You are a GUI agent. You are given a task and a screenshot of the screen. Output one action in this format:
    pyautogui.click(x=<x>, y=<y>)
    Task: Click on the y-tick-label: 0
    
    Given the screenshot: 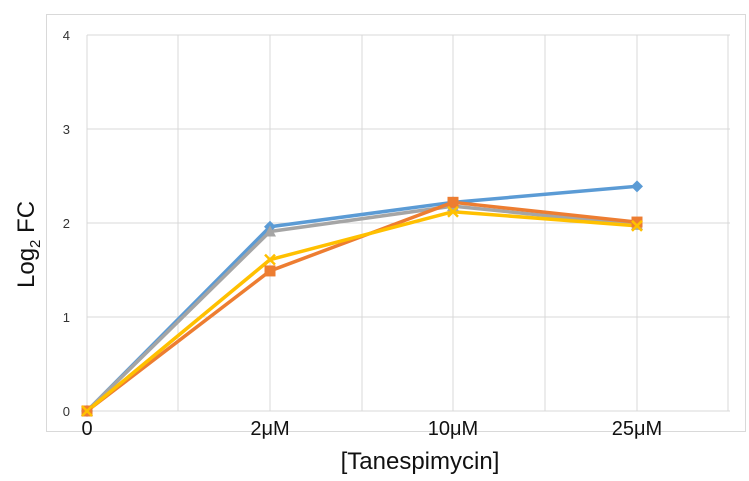 What is the action you would take?
    pyautogui.click(x=66, y=411)
    